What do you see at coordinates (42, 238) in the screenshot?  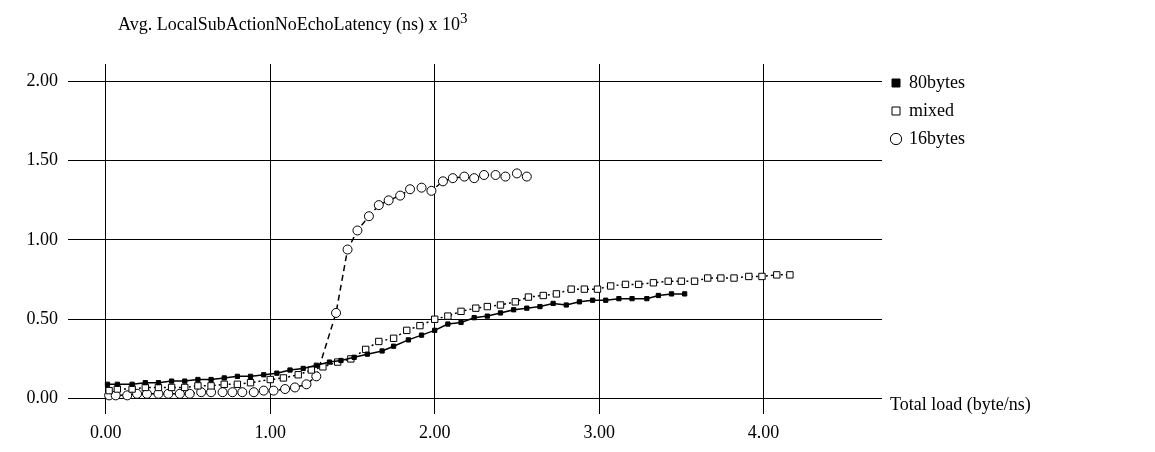 I see `y-tick-label: 1.00` at bounding box center [42, 238].